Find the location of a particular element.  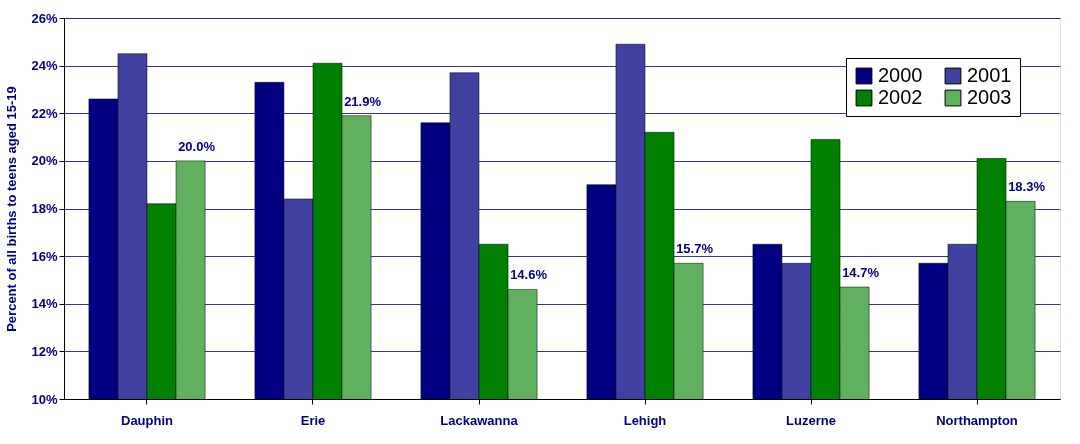

x-tick-label: Erie is located at coordinates (313, 420).